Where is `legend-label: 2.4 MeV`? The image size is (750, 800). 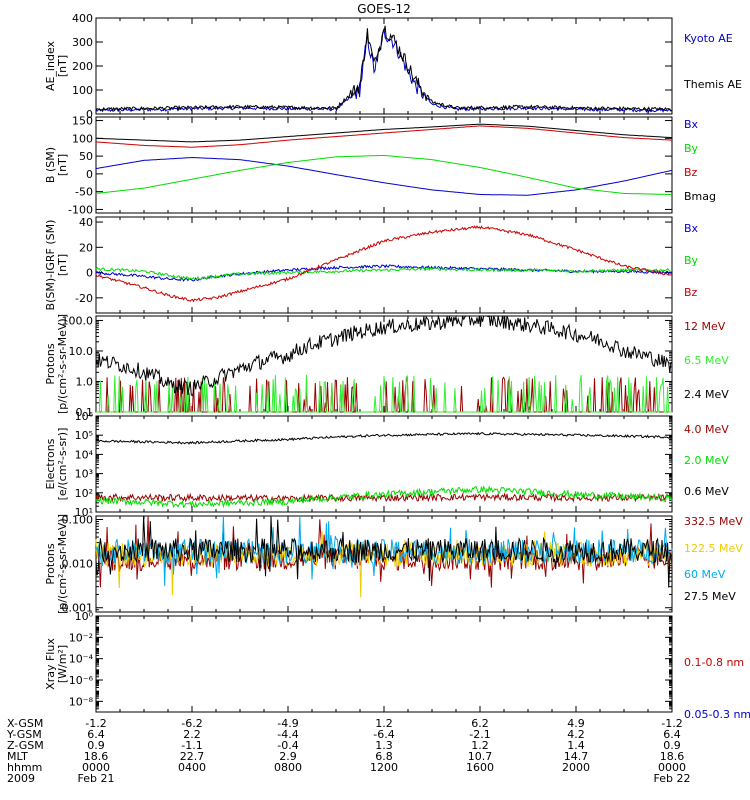
legend-label: 2.4 MeV is located at coordinates (706, 394).